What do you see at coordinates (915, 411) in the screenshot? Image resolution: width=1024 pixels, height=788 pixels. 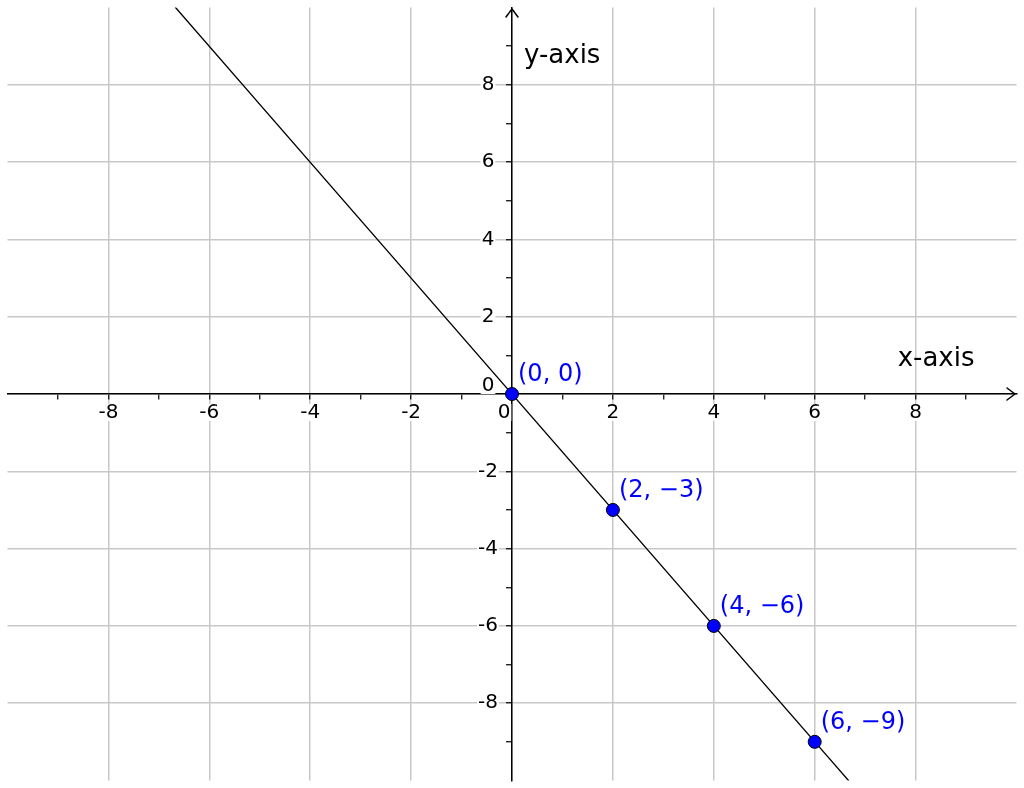 I see `x-tick-label: 8` at bounding box center [915, 411].